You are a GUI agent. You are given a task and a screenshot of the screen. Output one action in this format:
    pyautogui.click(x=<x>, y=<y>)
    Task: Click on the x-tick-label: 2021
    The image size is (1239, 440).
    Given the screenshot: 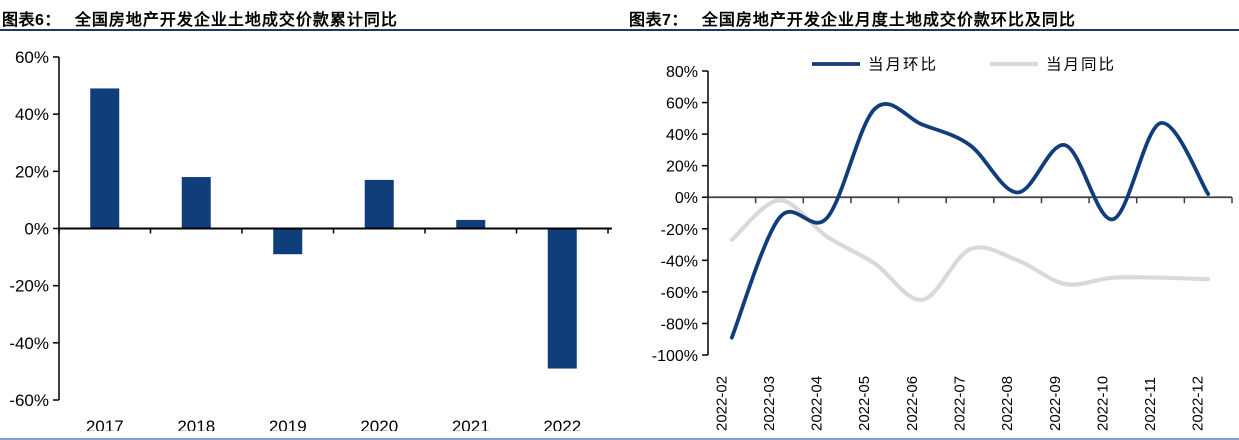 What is the action you would take?
    pyautogui.click(x=471, y=424)
    